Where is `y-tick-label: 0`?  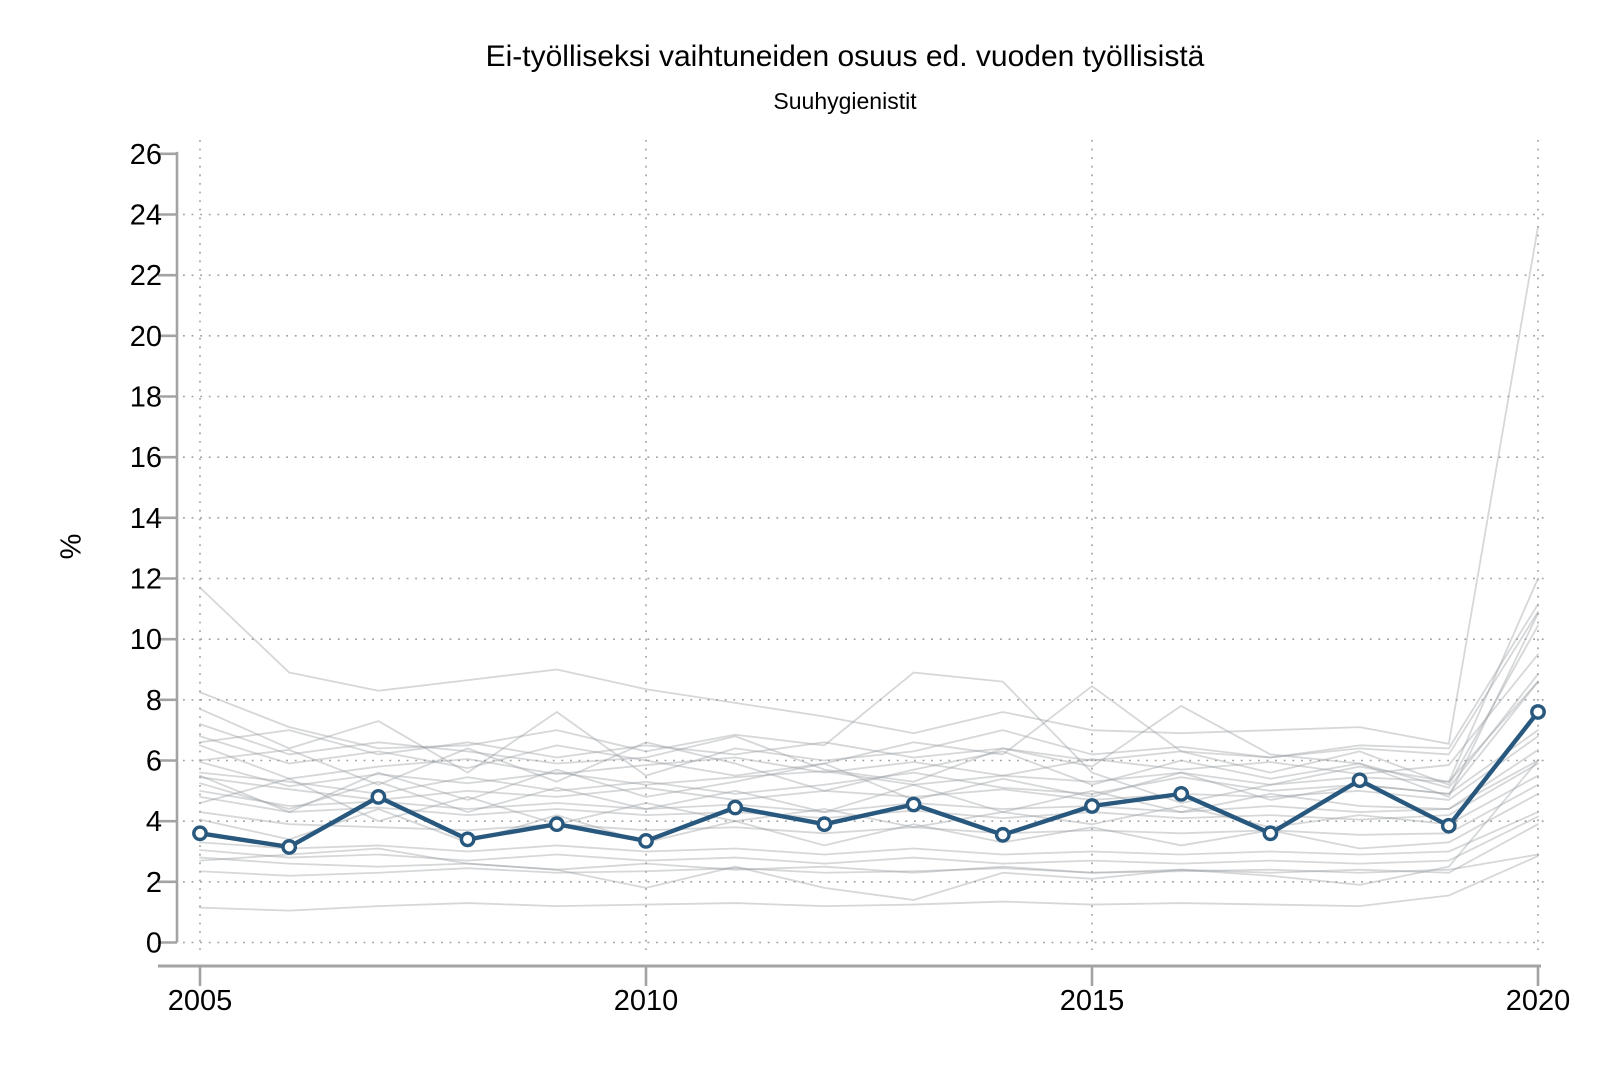
y-tick-label: 0 is located at coordinates (154, 944).